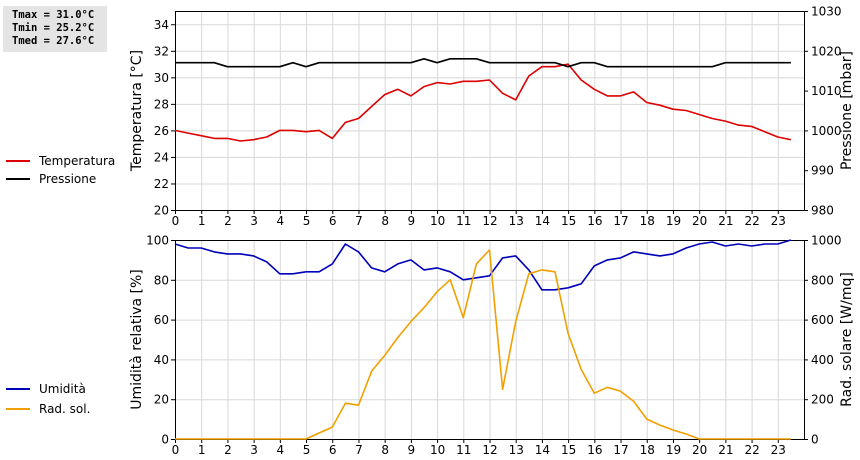 The height and width of the screenshot is (460, 860). What do you see at coordinates (161, 320) in the screenshot?
I see `y-tick-label: 60` at bounding box center [161, 320].